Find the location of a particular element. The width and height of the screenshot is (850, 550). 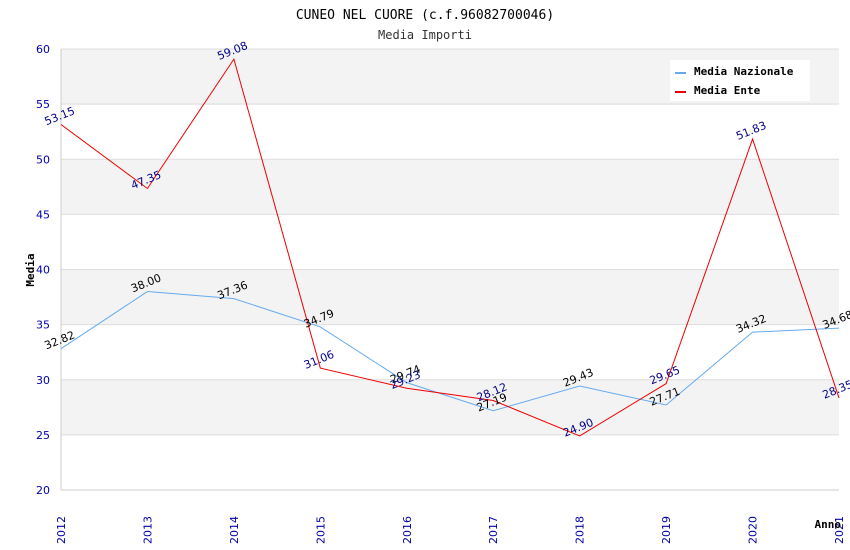

y-tick-label: 40 is located at coordinates (43, 270).